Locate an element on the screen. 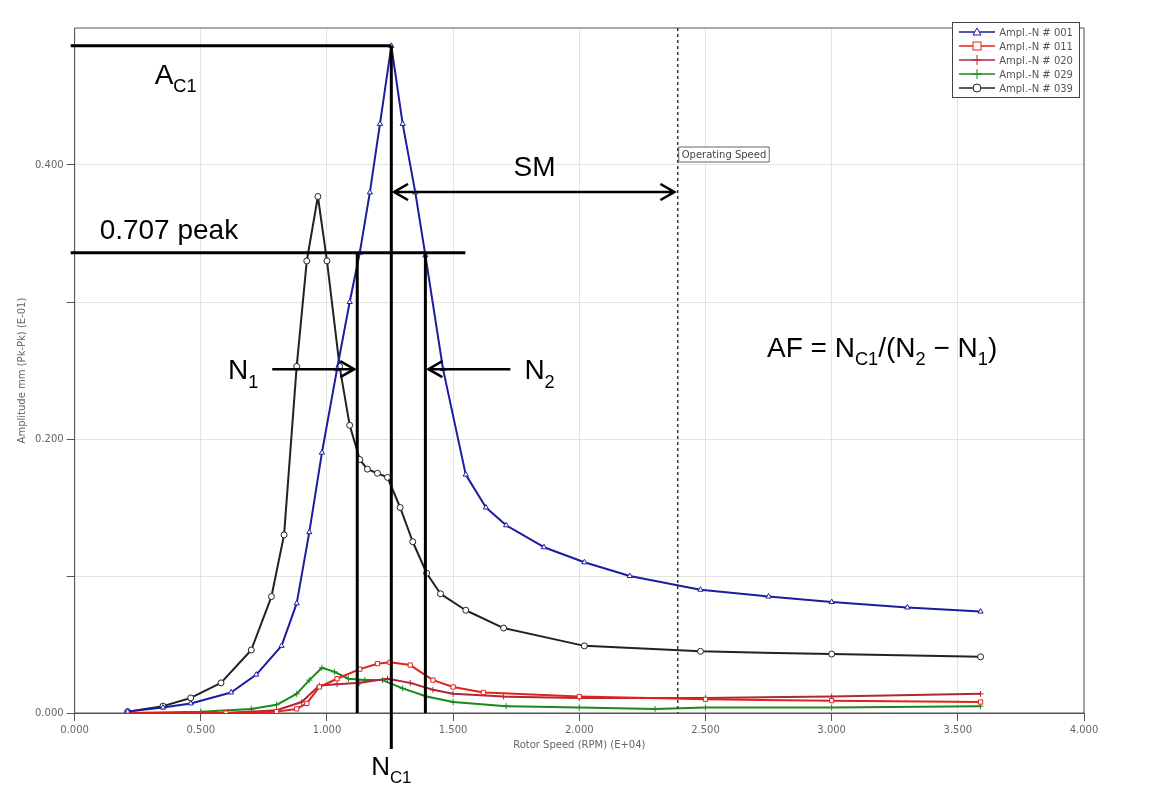  x-axis-title: Rotor Speed (RPM) (E+04) is located at coordinates (579, 744).